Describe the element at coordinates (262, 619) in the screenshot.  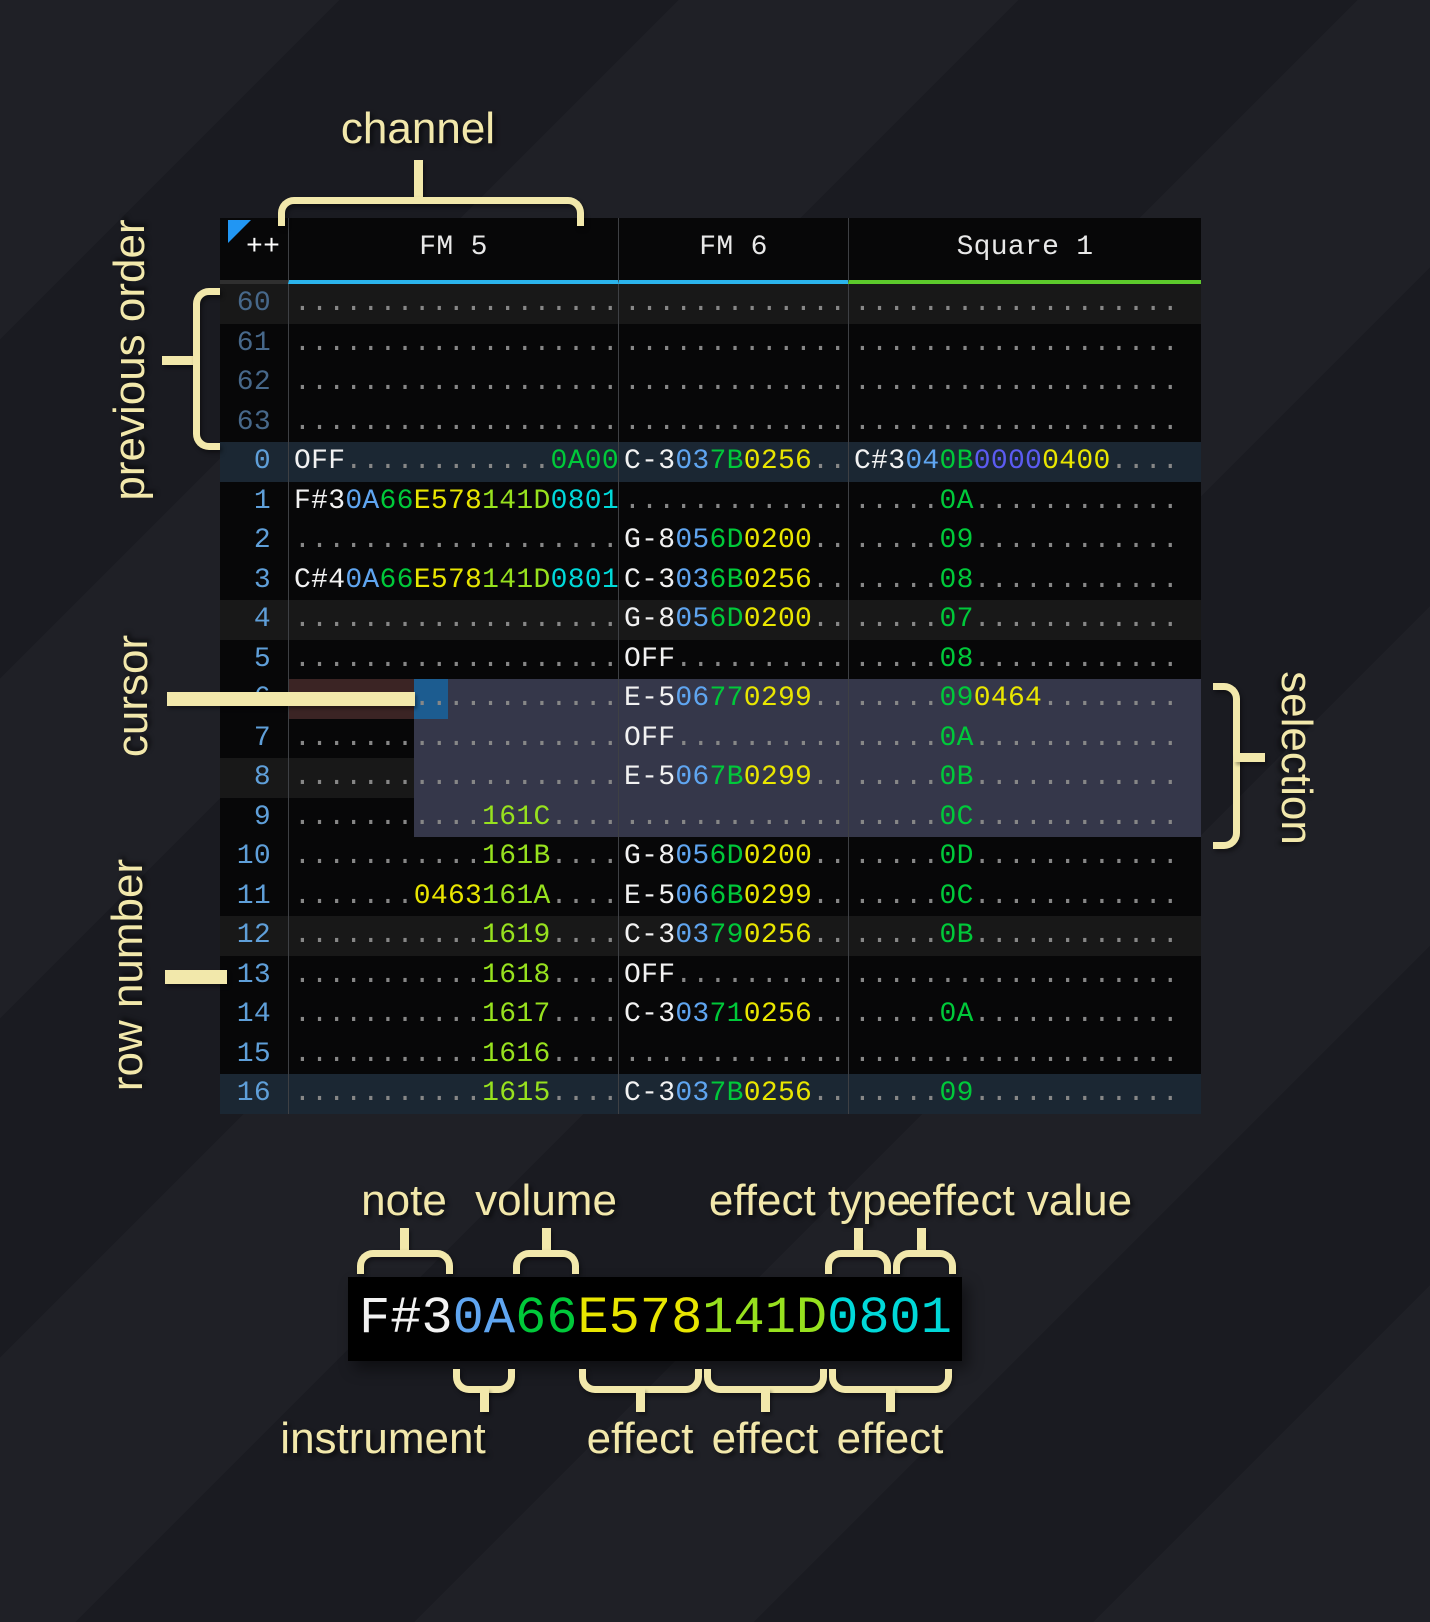
I see `row-number: 4` at that location.